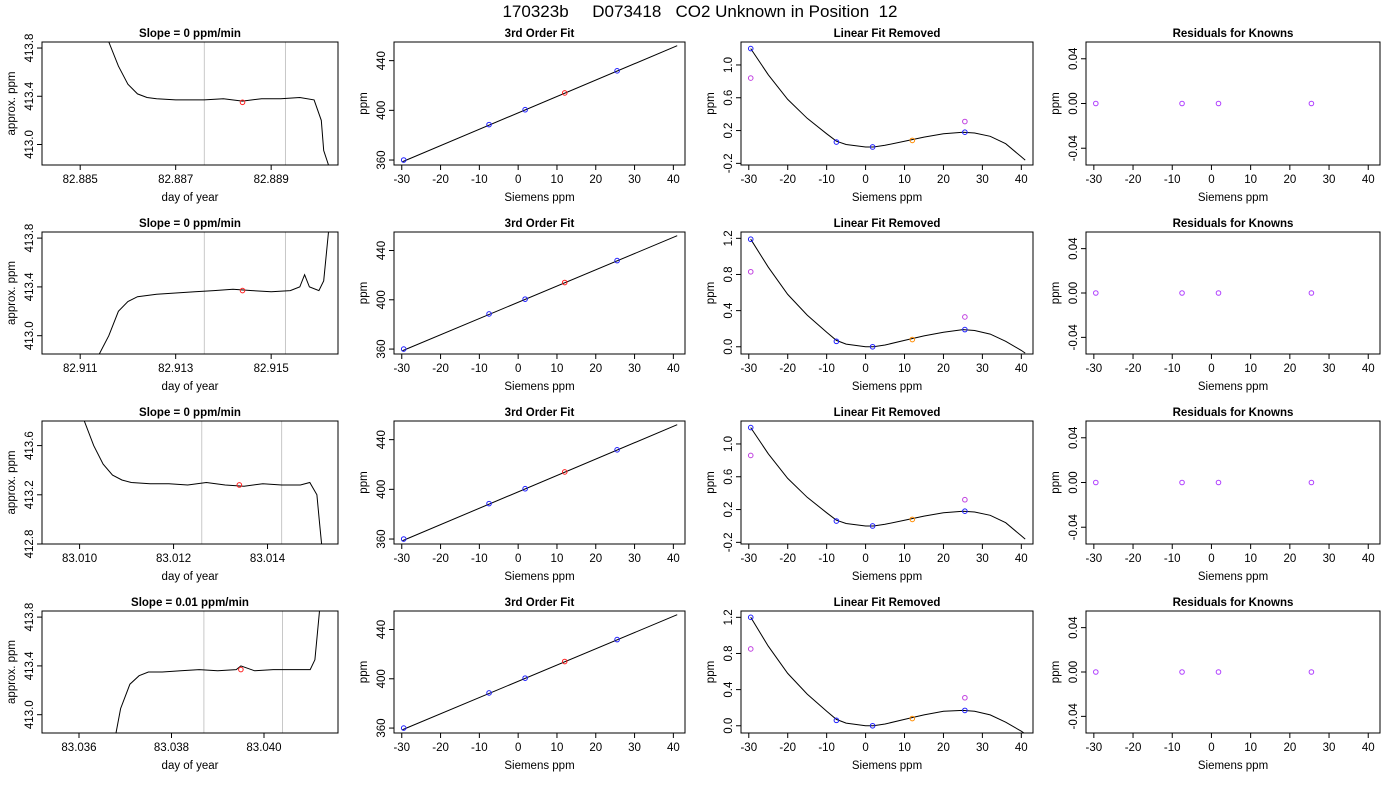 This screenshot has height=800, width=1400. I want to click on y-tick-label: 1.2, so click(729, 617).